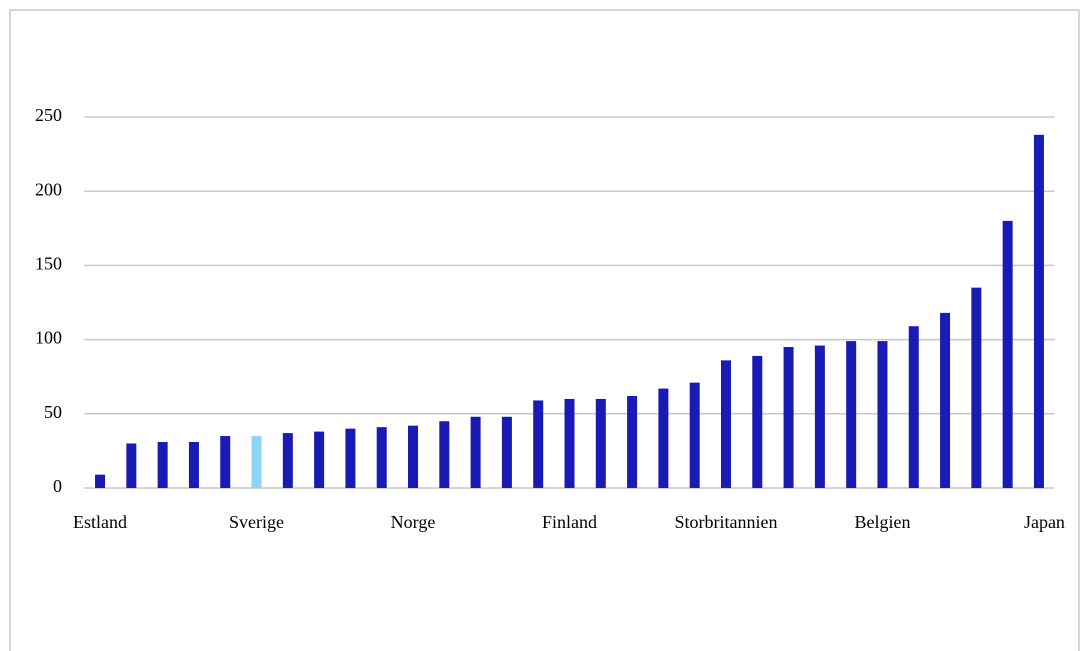 This screenshot has height=651, width=1082. What do you see at coordinates (48, 115) in the screenshot?
I see `y-tick-label: 250` at bounding box center [48, 115].